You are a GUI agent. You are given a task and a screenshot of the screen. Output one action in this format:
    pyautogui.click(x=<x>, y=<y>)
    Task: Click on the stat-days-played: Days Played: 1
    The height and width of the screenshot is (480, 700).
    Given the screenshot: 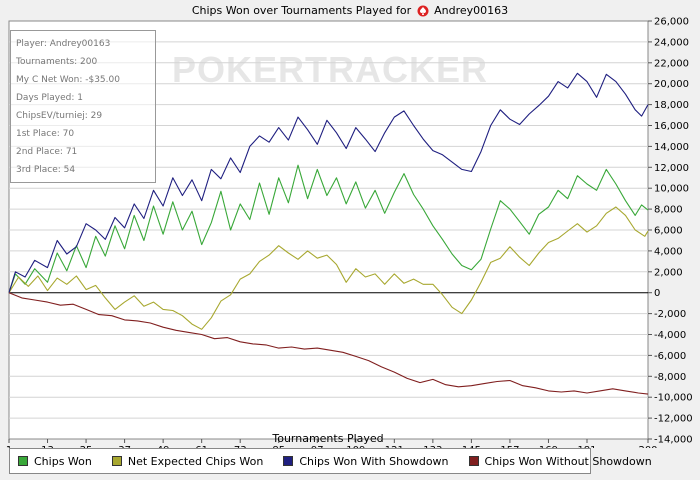 What is the action you would take?
    pyautogui.click(x=49, y=98)
    